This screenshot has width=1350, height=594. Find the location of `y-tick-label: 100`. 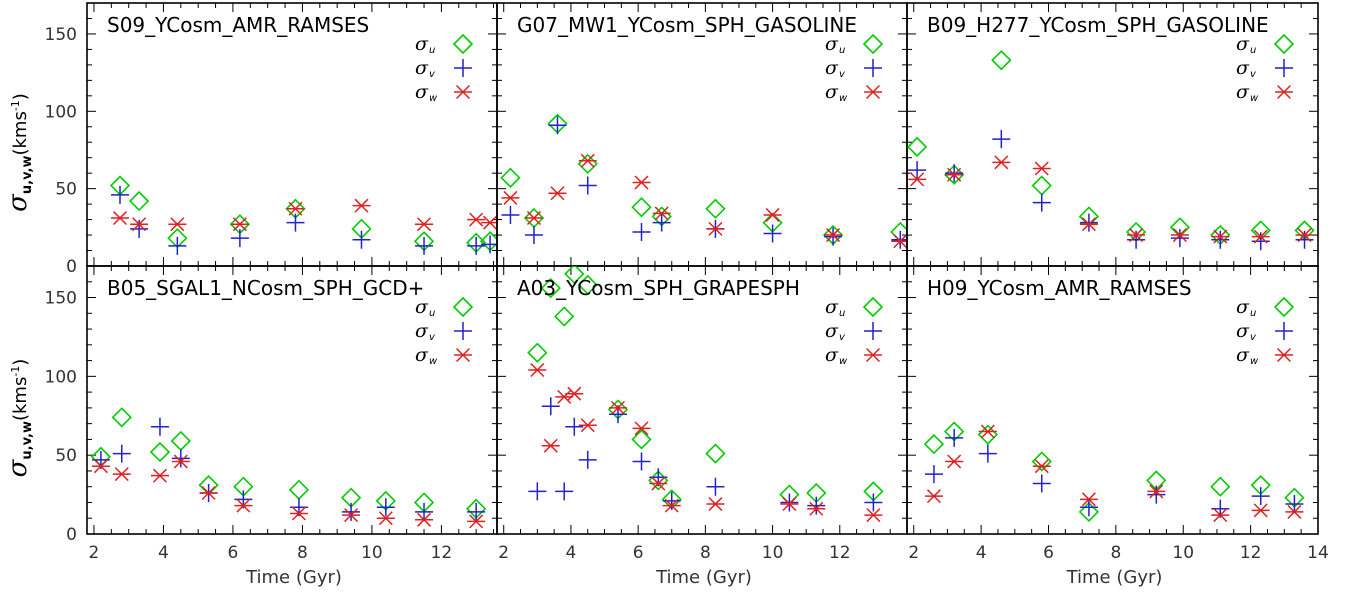

y-tick-label: 100 is located at coordinates (61, 377).